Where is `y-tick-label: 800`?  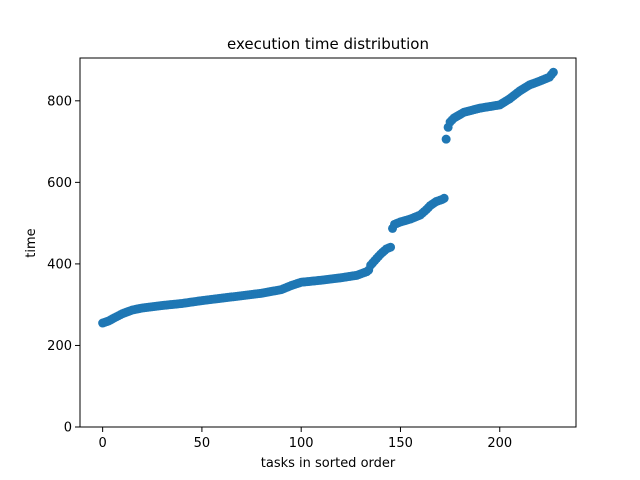 y-tick-label: 800 is located at coordinates (59, 101).